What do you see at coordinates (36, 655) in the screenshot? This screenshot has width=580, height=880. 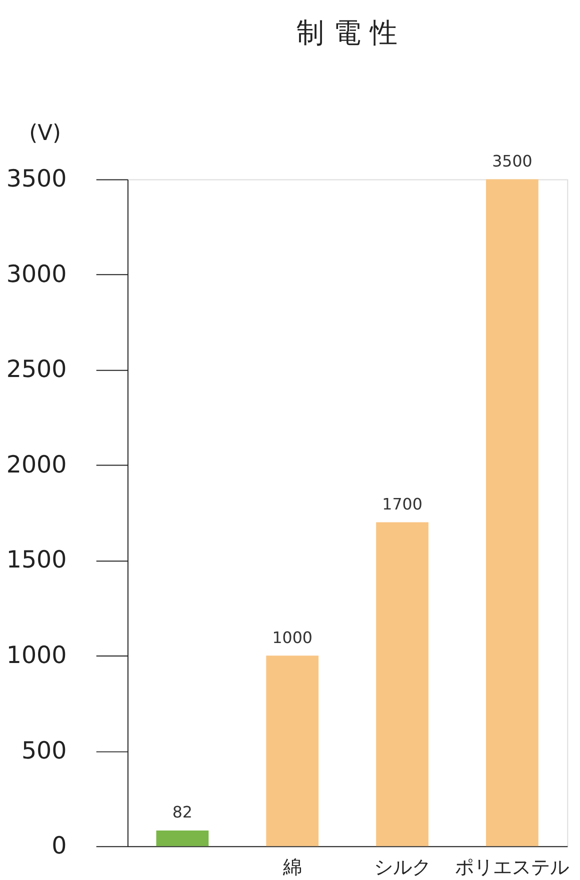 I see `y-tick-label: 1000` at bounding box center [36, 655].